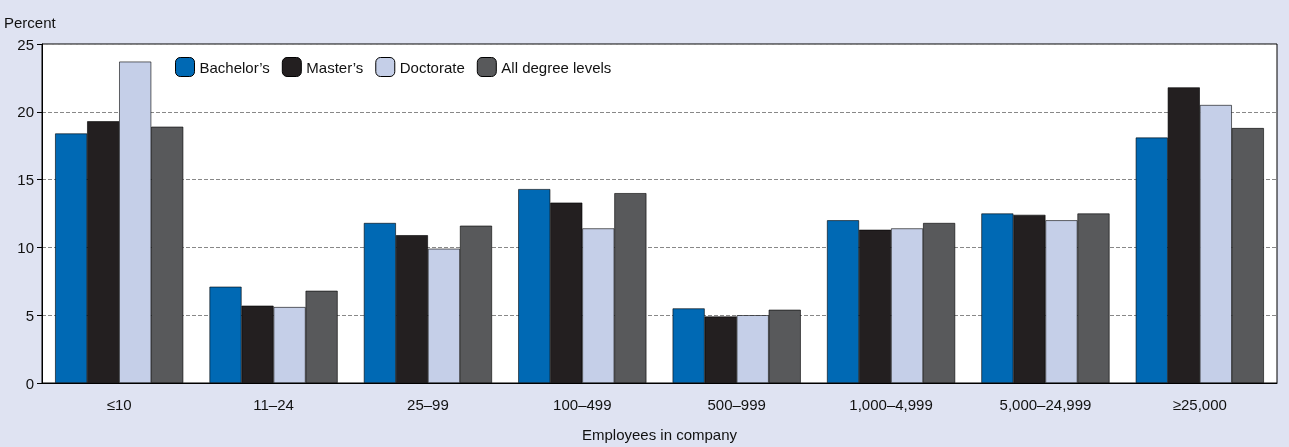 Image resolution: width=1289 pixels, height=447 pixels. I want to click on x-tick-label: ≤10, so click(119, 404).